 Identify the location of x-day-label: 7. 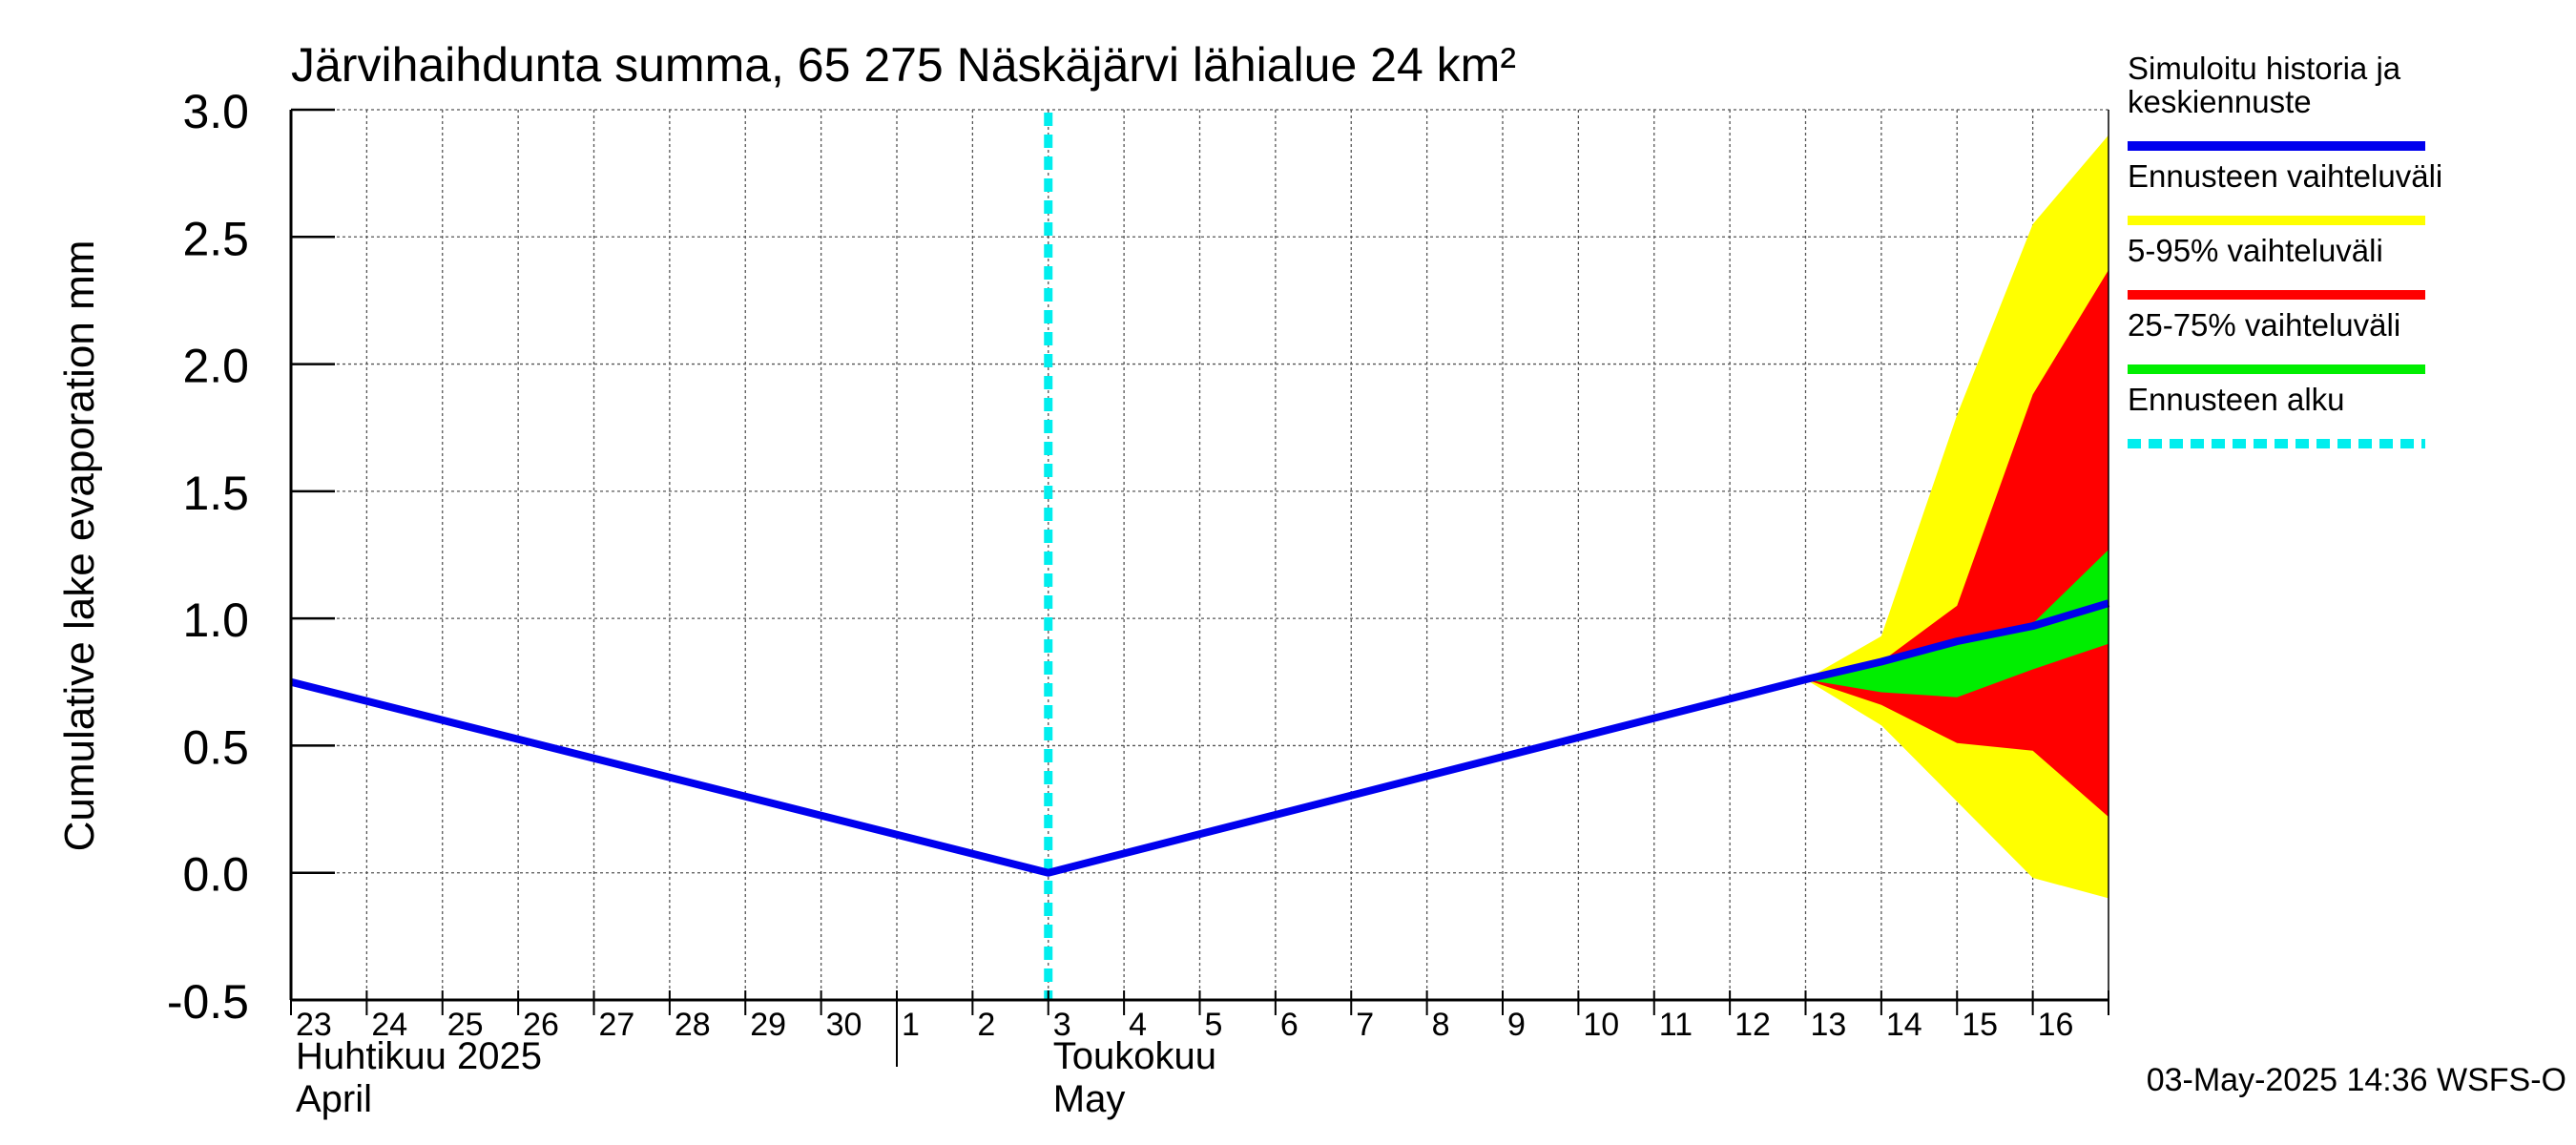
(1365, 1025).